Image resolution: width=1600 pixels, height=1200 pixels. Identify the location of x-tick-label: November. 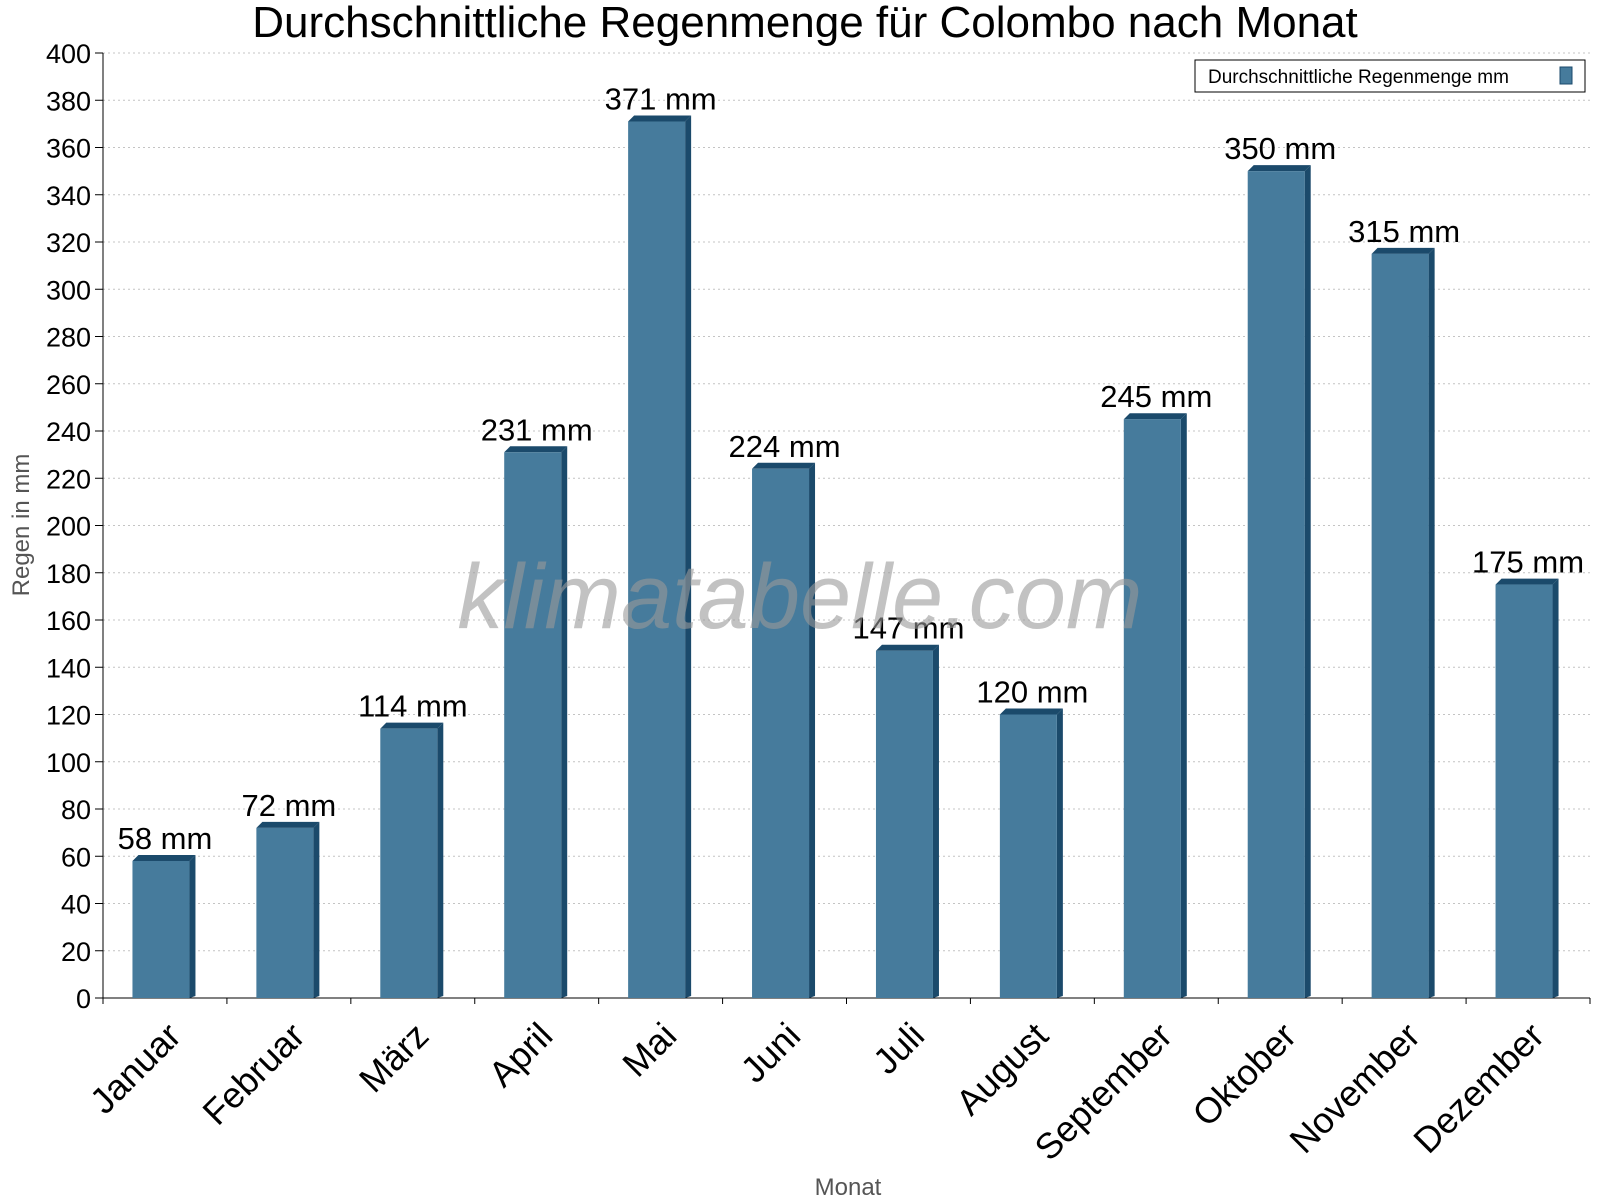
(1354, 1088).